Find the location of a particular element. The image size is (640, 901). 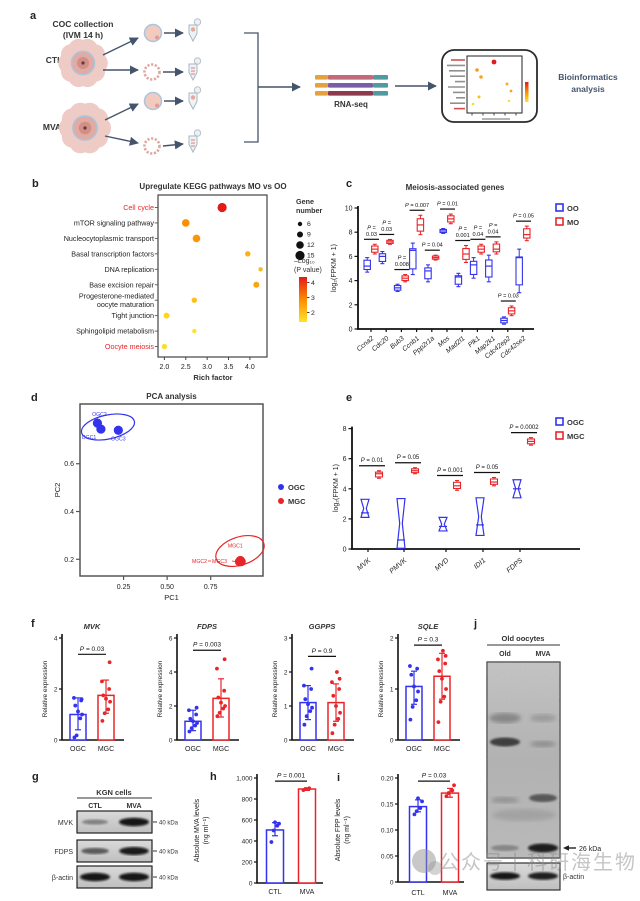

p-value: P = 0.04 is located at coordinates (432, 246).